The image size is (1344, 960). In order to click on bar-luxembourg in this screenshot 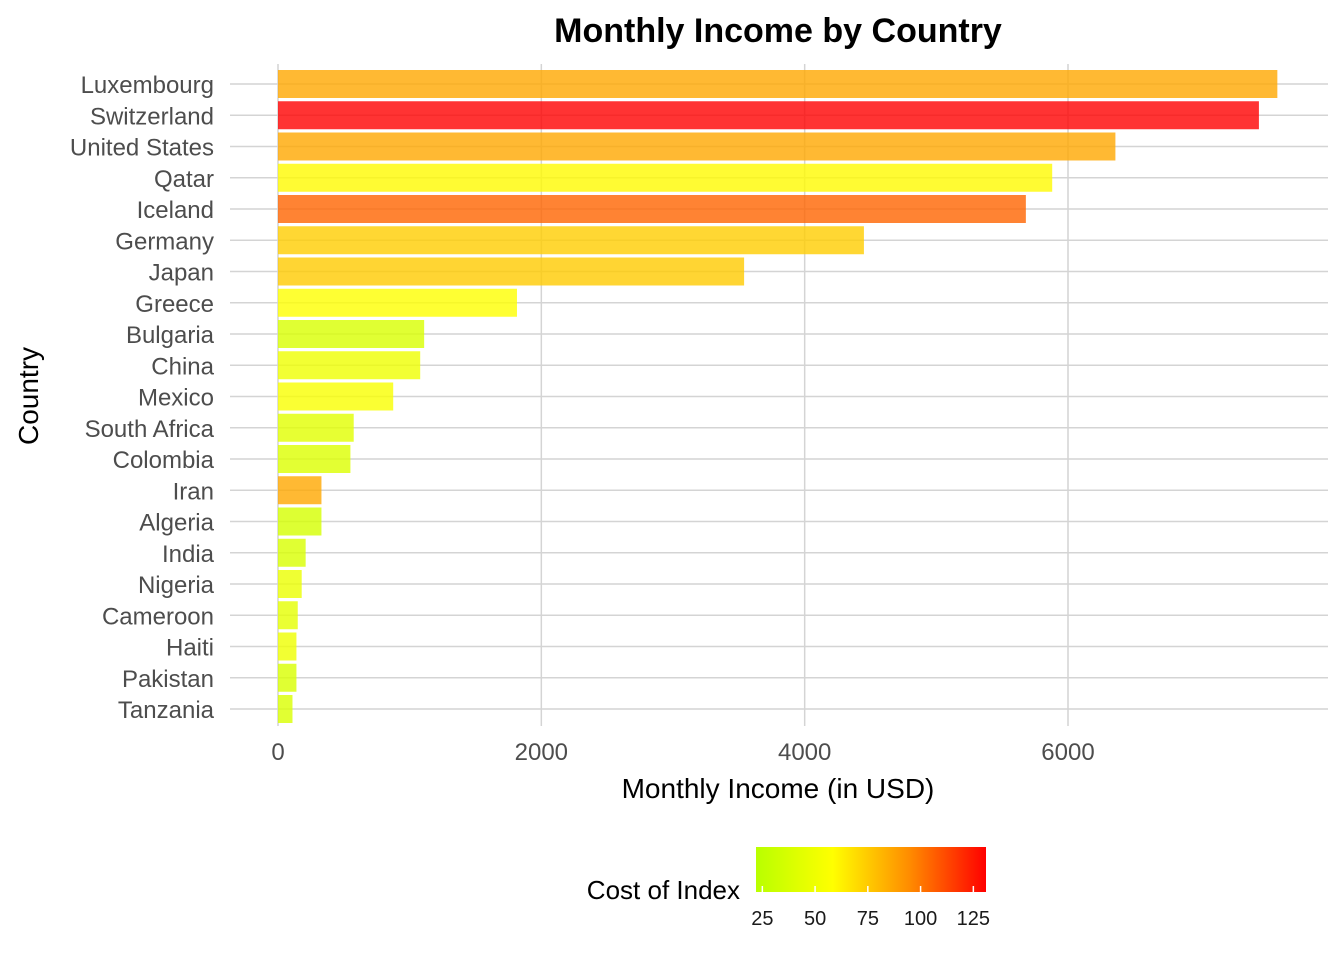, I will do `click(778, 84)`.